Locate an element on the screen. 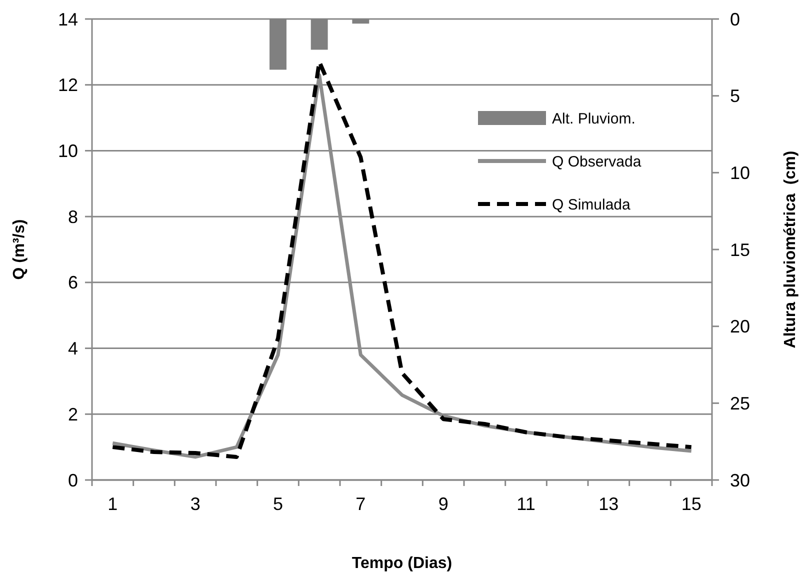  legend-label: Q Observada is located at coordinates (597, 161).